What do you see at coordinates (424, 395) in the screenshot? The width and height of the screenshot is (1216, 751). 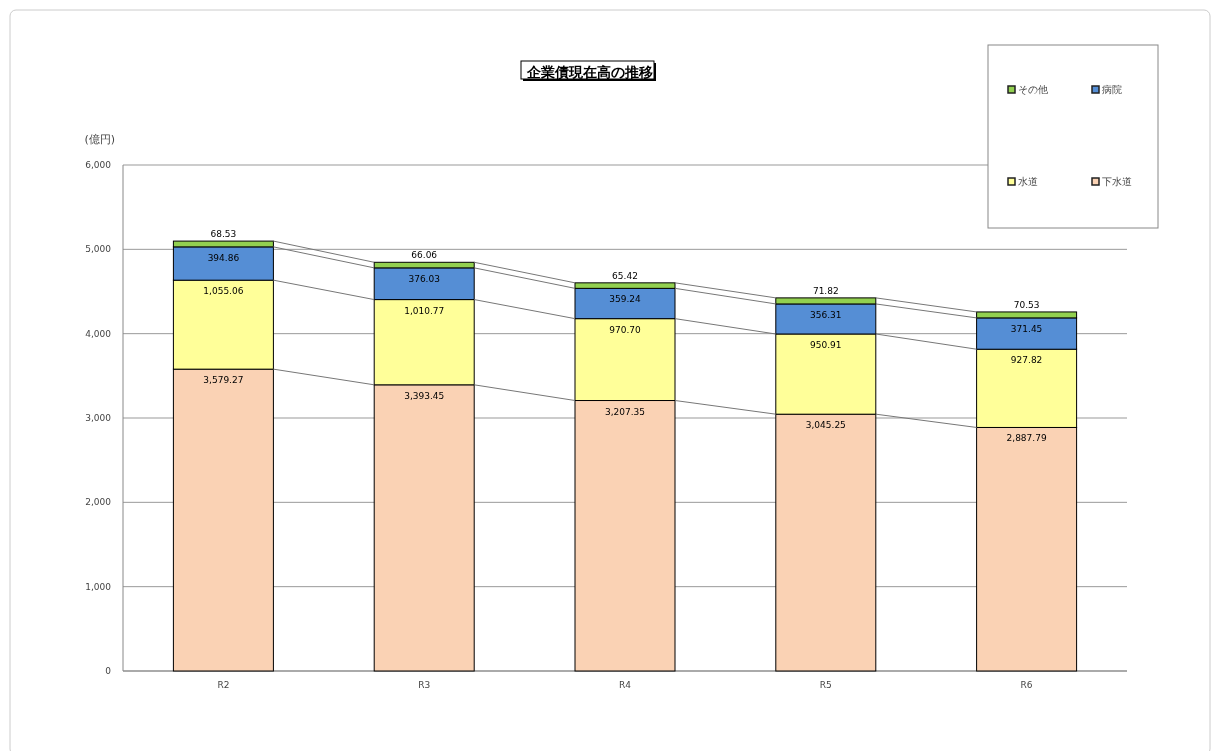 I see `data-label: 3,393.45` at bounding box center [424, 395].